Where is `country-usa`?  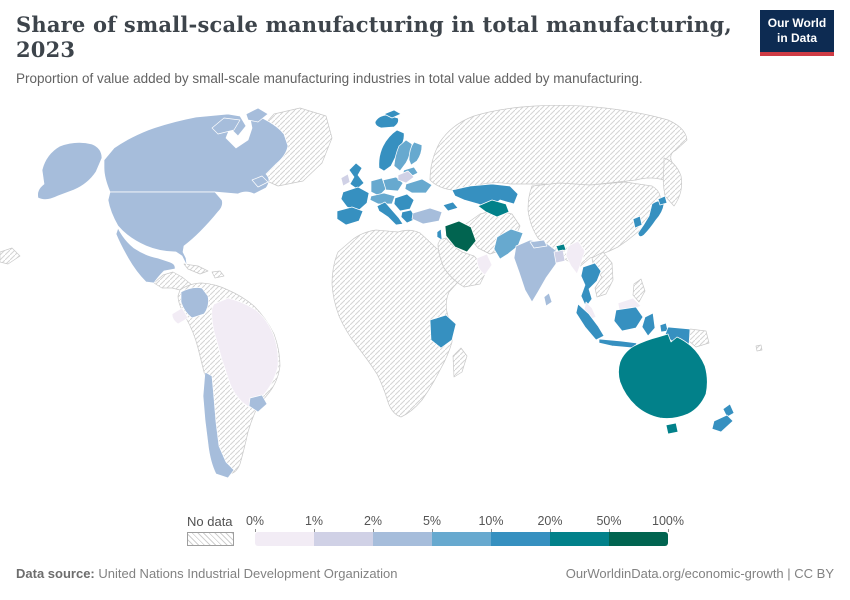
country-usa is located at coordinates (165, 229).